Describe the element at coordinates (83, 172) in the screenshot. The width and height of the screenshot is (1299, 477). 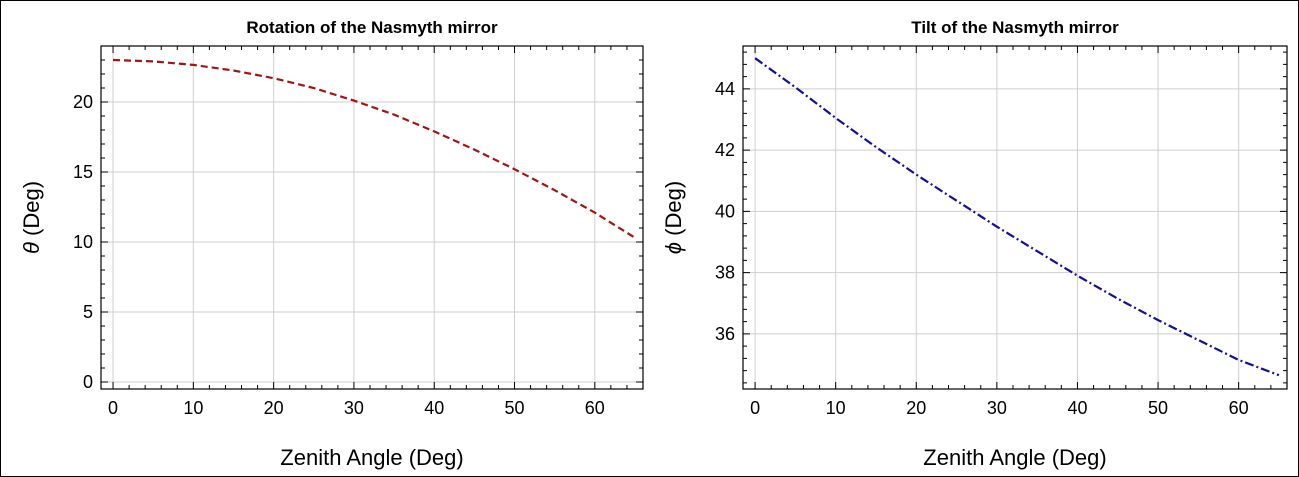
I see `y-tick-label: 15` at that location.